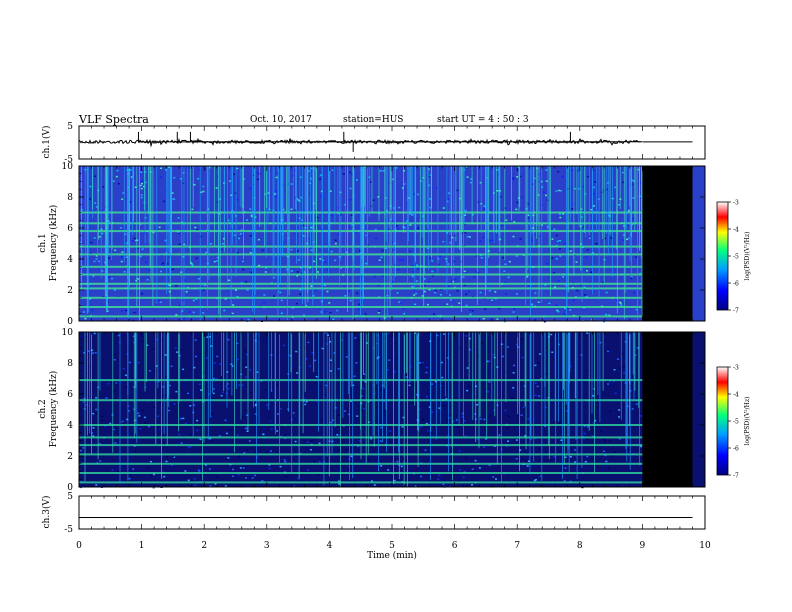  Describe the element at coordinates (53, 243) in the screenshot. I see `ch1-frequency-label: Frequency (kHz)` at that location.